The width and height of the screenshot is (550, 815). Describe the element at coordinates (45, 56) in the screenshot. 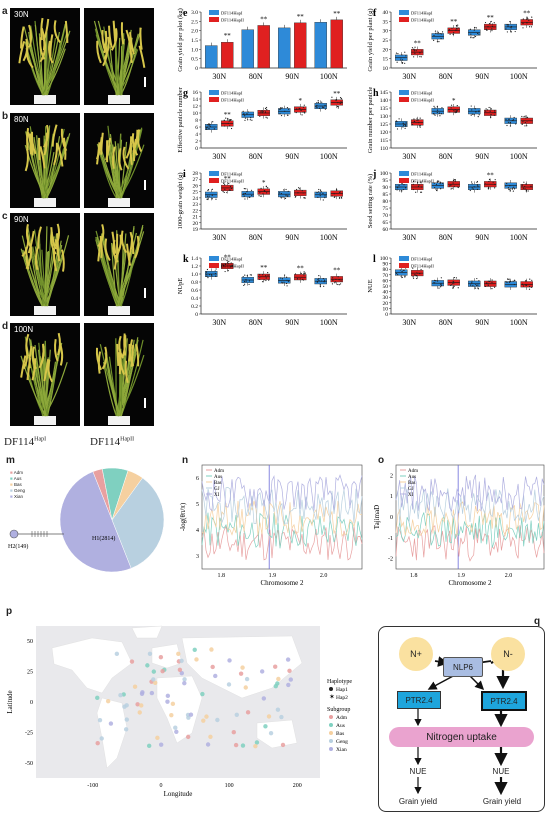

I see `hapI-plant-photo-30N: 30N` at that location.